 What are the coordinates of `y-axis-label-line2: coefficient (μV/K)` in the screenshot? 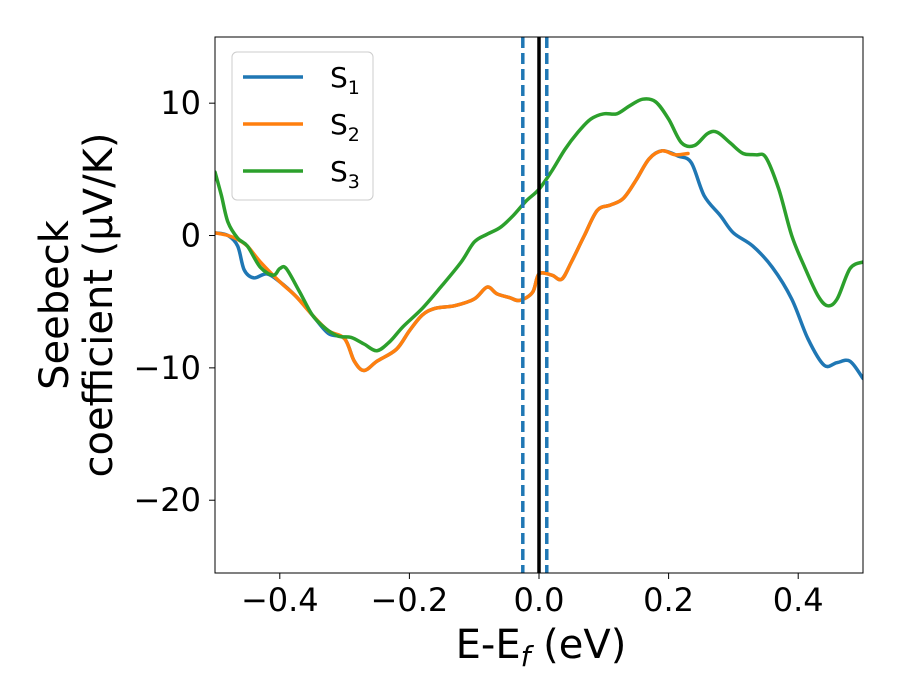 It's located at (99, 305).